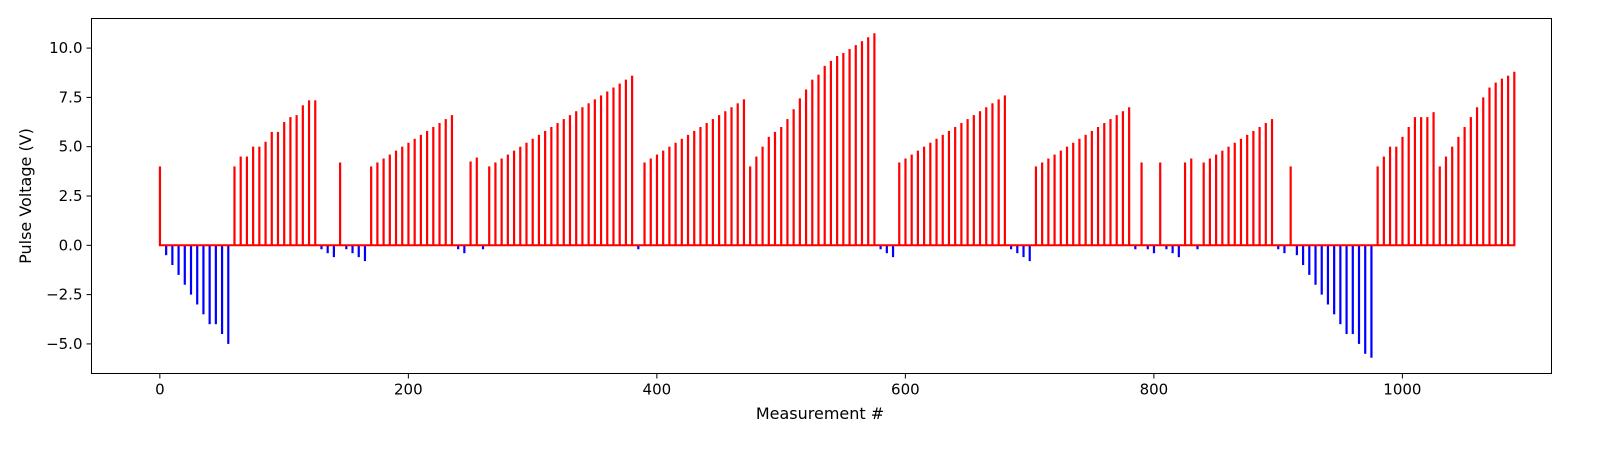 This screenshot has width=1600, height=450. Describe the element at coordinates (25, 196) in the screenshot. I see `y-axis-label: Pulse Voltage (V)` at that location.